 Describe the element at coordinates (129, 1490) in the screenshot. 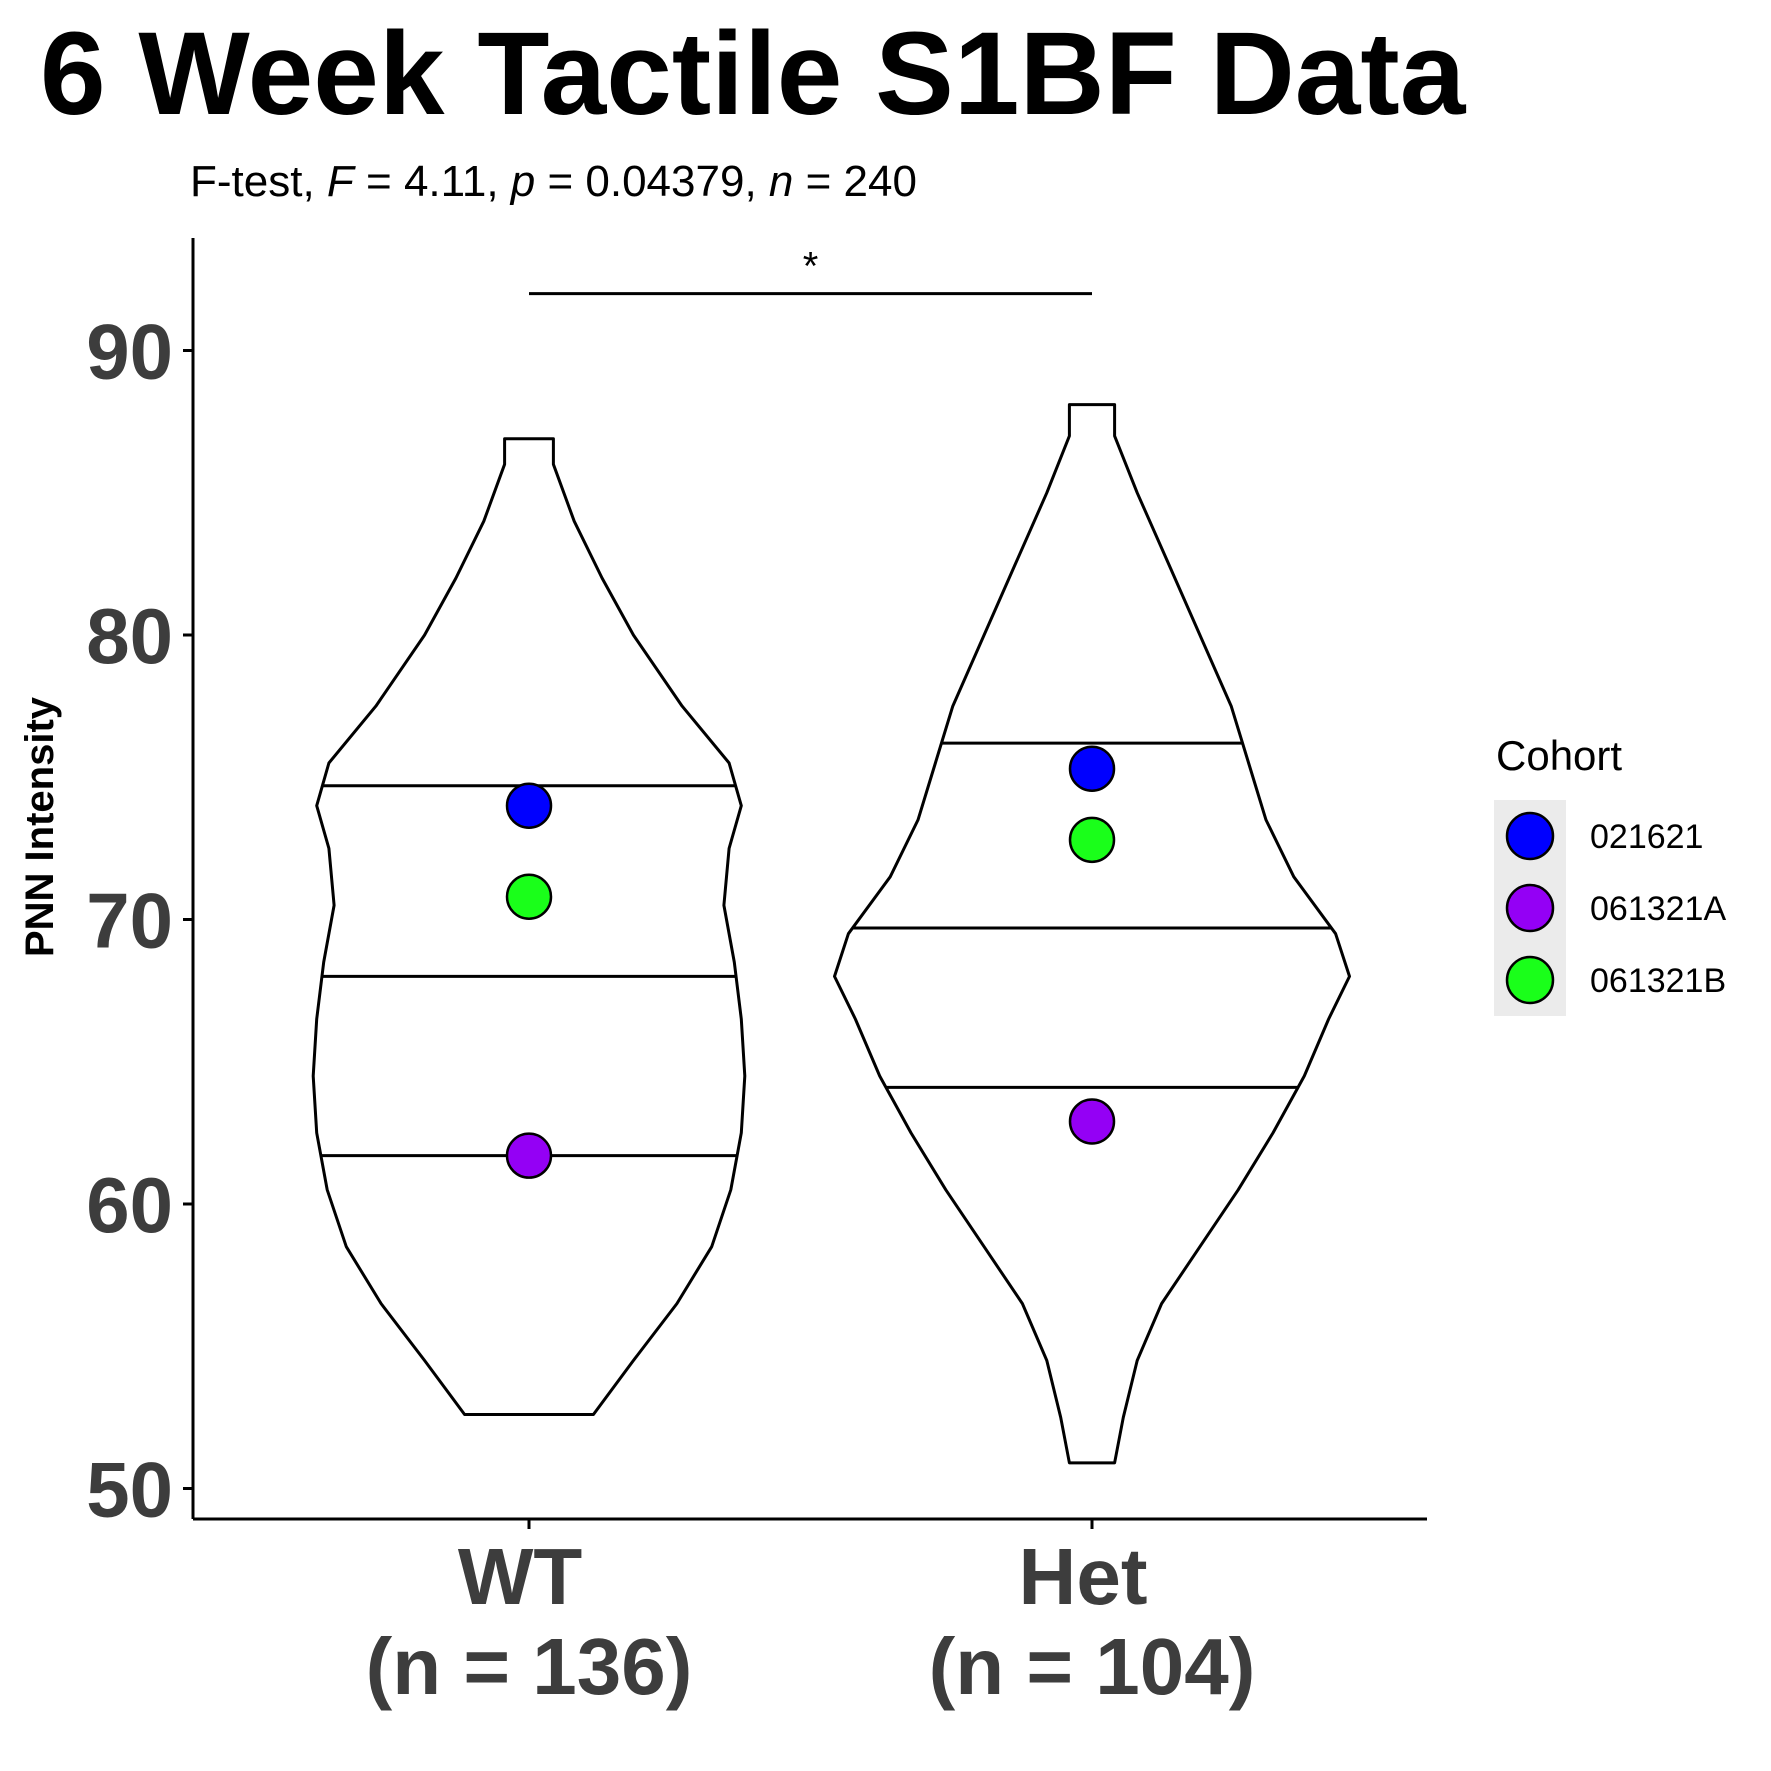

I see `y-tick-label: 50` at that location.